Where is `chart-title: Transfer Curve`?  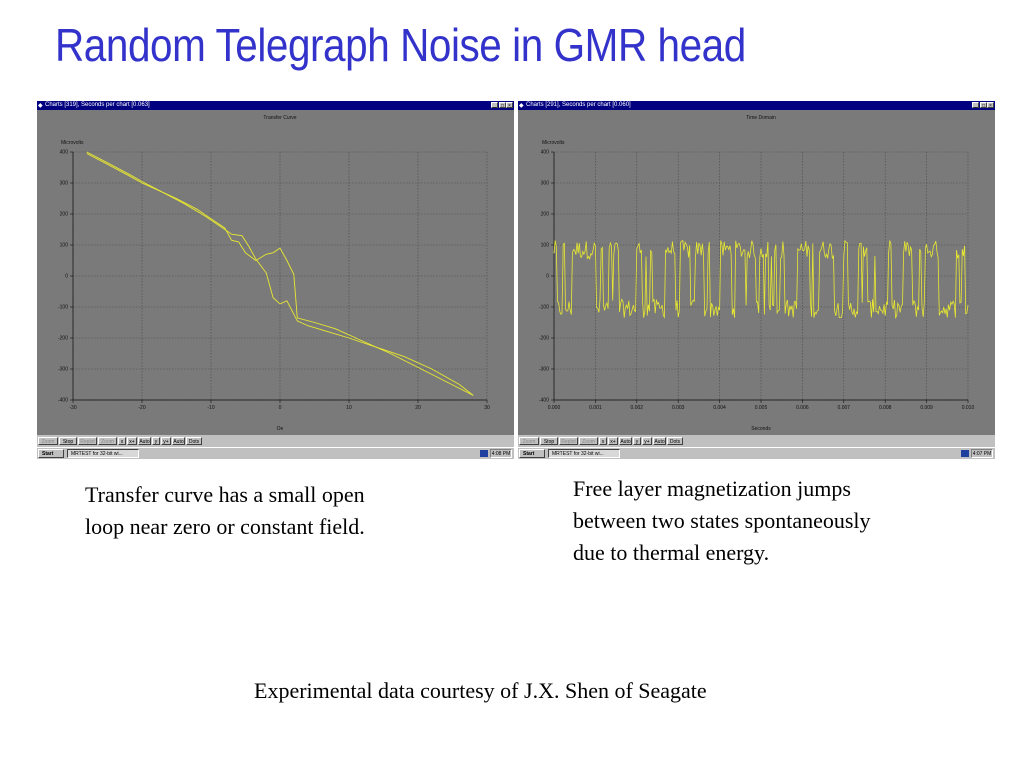
chart-title: Transfer Curve is located at coordinates (279, 118).